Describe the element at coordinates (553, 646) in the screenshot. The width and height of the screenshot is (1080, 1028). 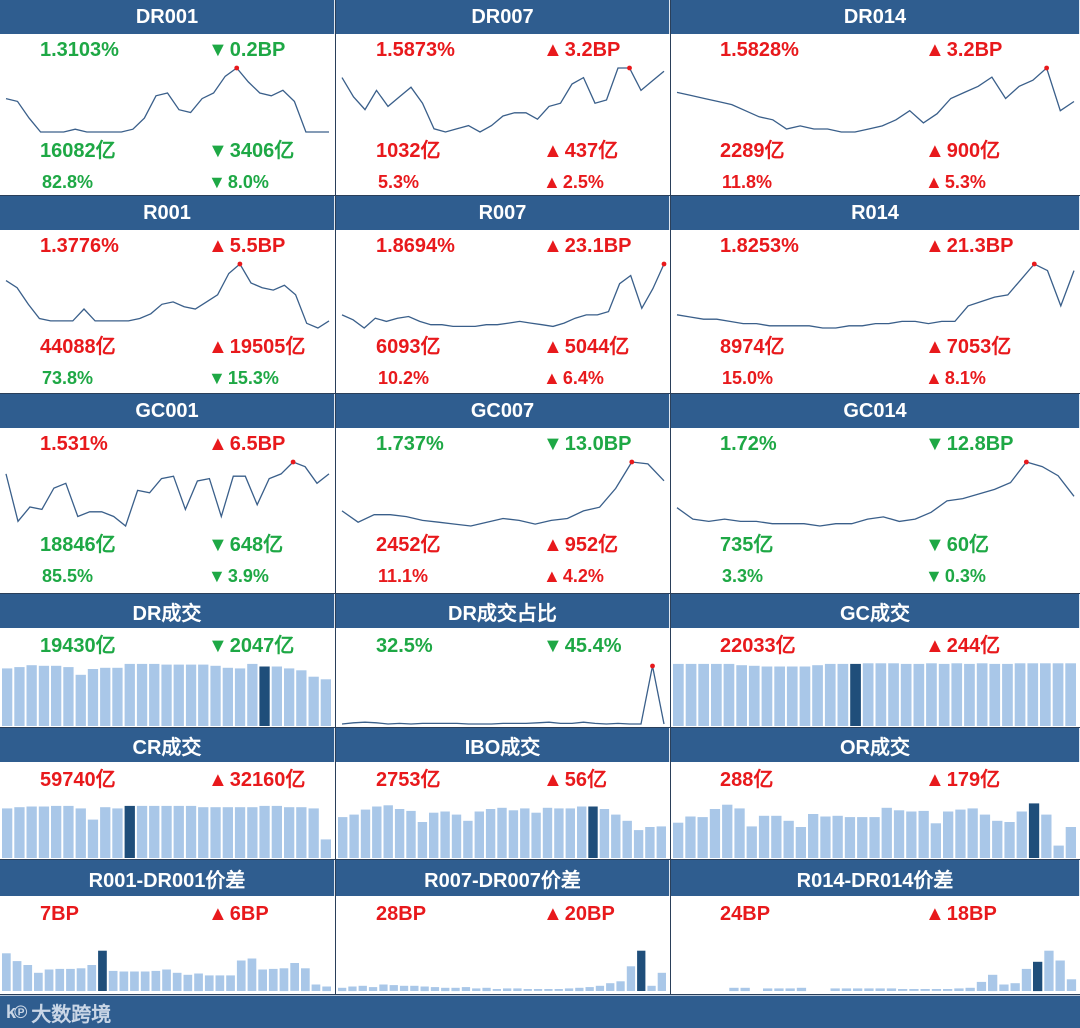
I see `triangle-down-icon: ▼` at that location.